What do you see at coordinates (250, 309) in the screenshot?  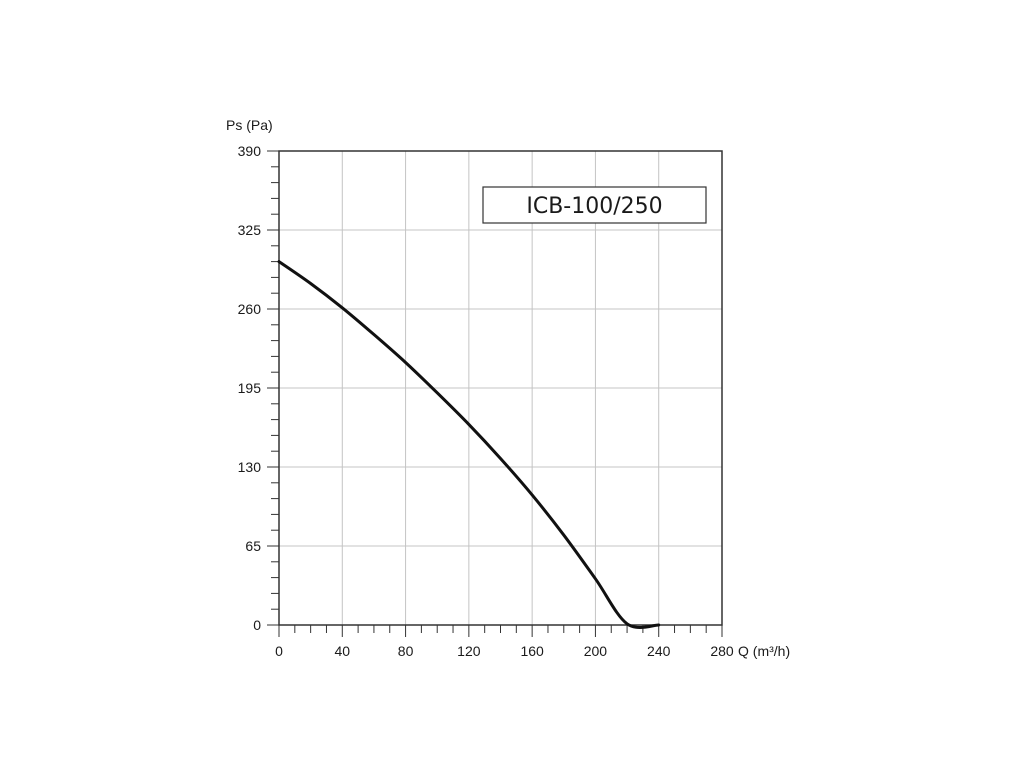 I see `y-tick-label: 260` at bounding box center [250, 309].